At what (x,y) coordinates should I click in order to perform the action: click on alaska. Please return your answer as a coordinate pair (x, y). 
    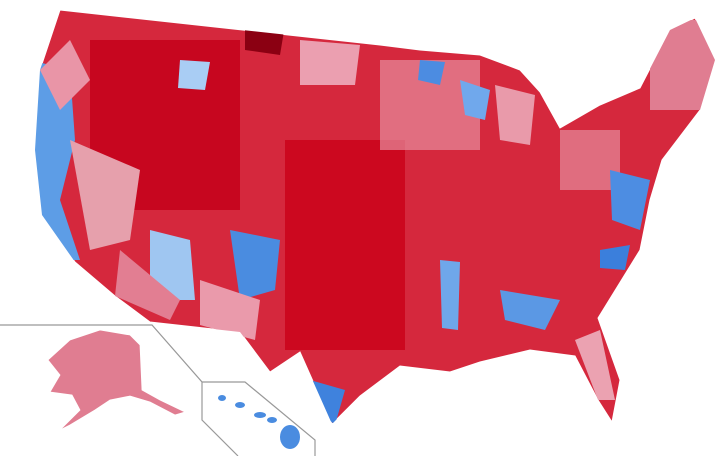
    Looking at the image, I should click on (117, 380).